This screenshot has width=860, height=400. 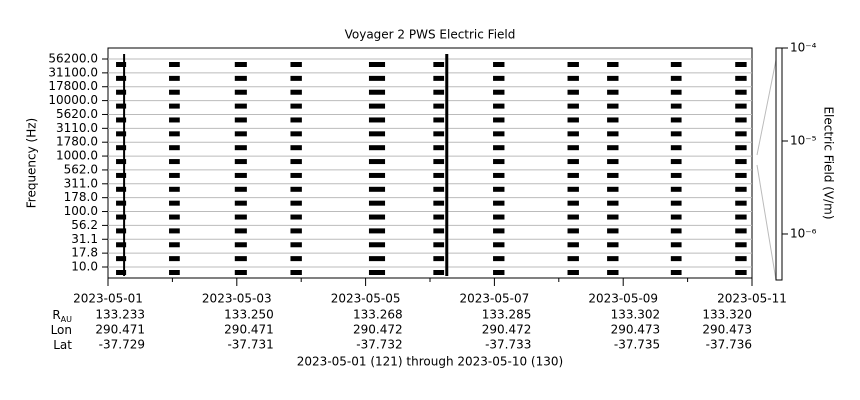 What do you see at coordinates (430, 35) in the screenshot?
I see `chart-title: Voyager 2 PWS Electric Field` at bounding box center [430, 35].